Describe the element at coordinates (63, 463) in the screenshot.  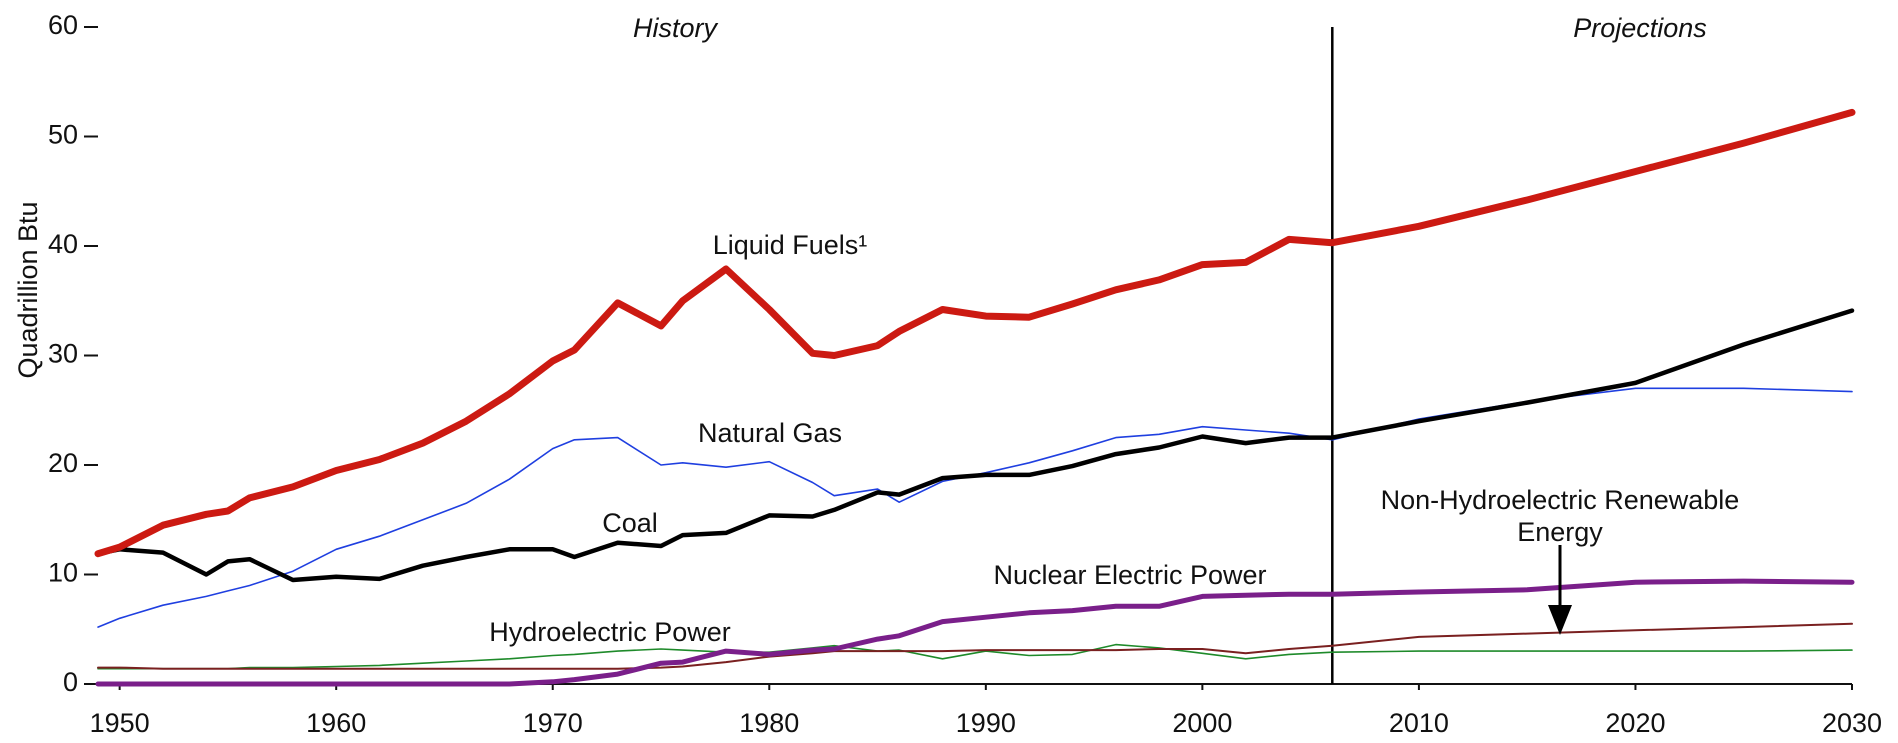
I see `y-tick-label: 20` at that location.